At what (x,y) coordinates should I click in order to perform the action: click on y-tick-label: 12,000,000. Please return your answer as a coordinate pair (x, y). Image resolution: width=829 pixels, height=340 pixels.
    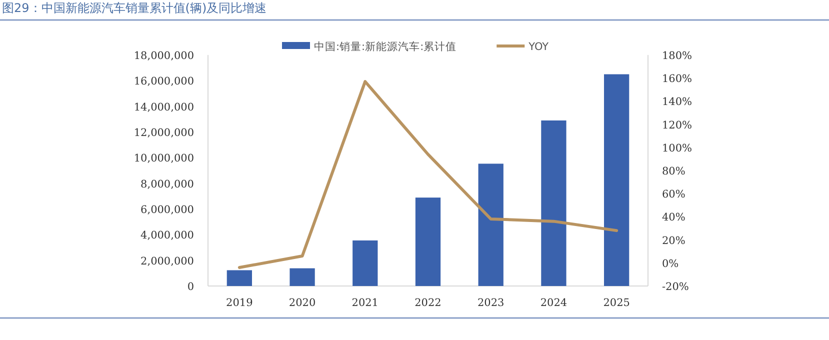
    Looking at the image, I should click on (164, 133).